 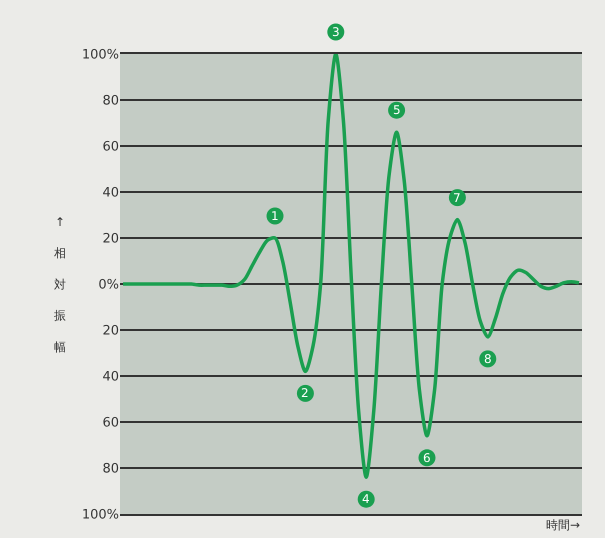 I want to click on y-tick-label: 0%, so click(x=108, y=285).